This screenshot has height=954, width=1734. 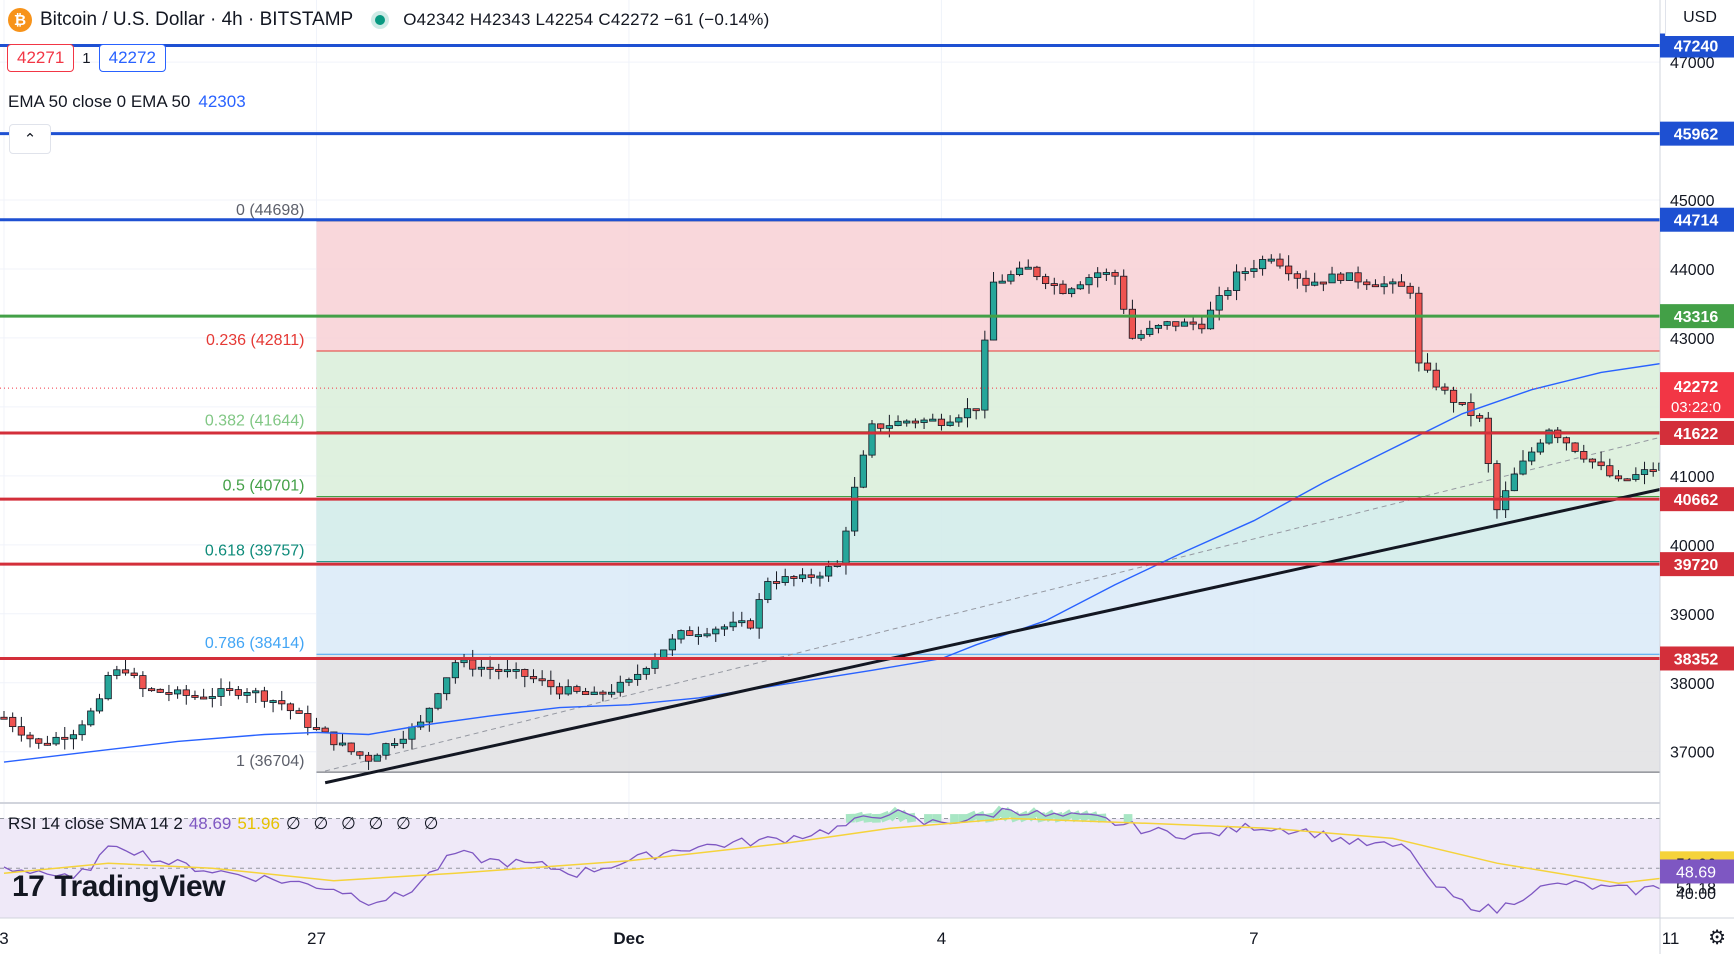 What do you see at coordinates (1697, 459) in the screenshot?
I see `price-axis` at bounding box center [1697, 459].